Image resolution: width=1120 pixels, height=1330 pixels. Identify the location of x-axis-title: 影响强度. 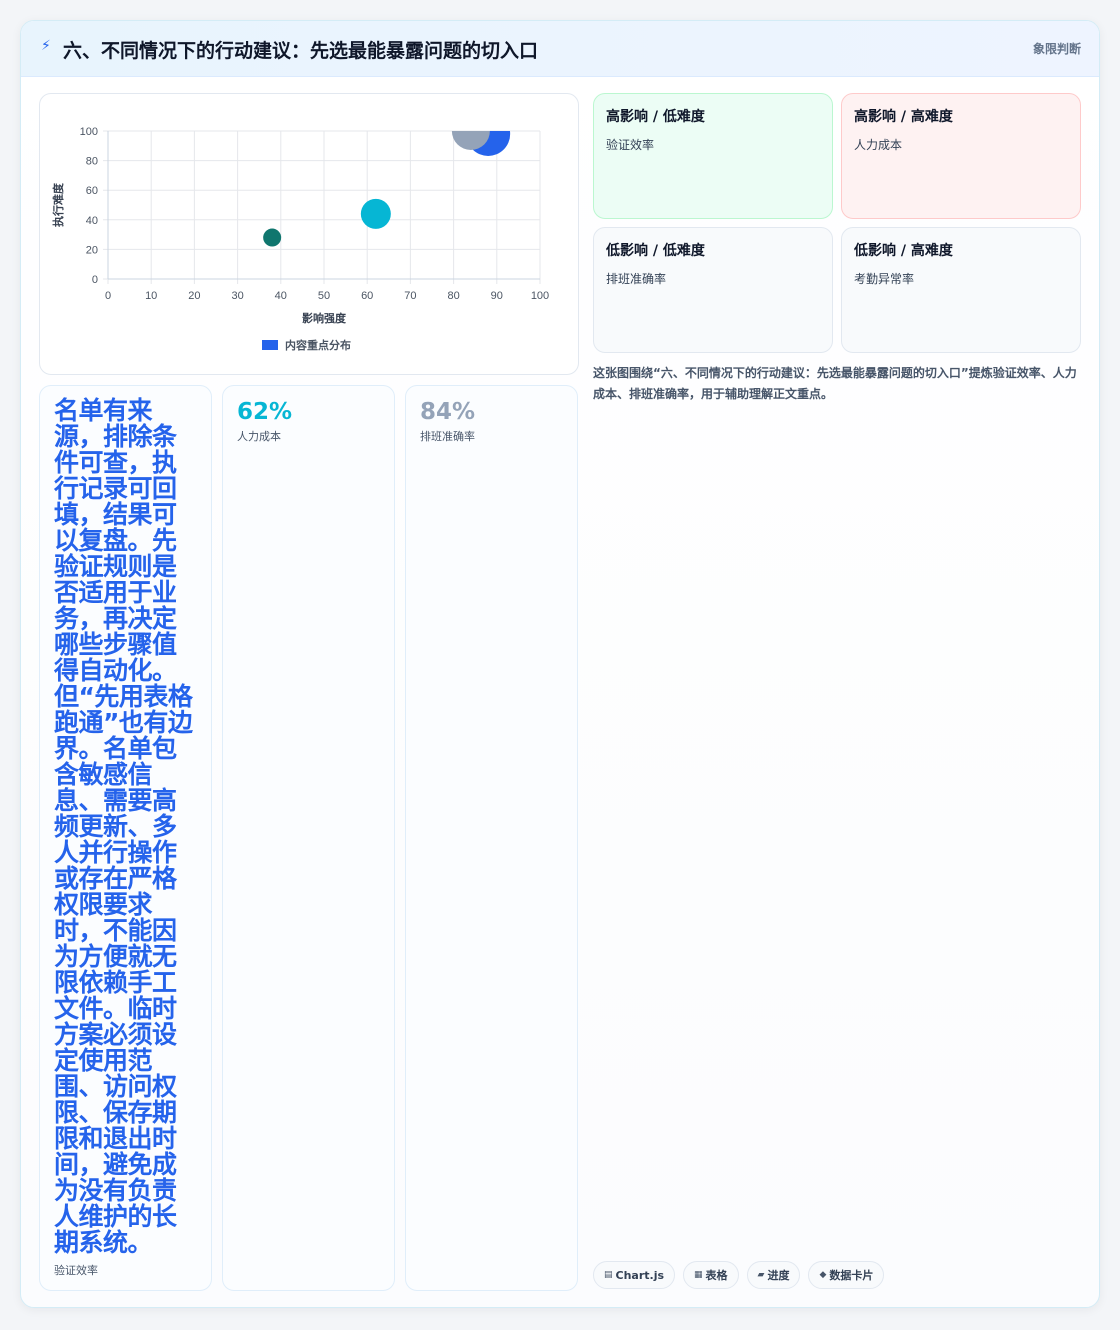
(324, 318).